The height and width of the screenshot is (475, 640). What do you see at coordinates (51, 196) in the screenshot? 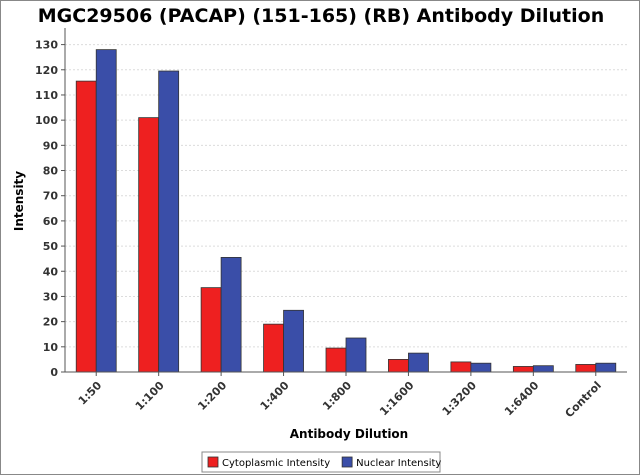
I see `y-tick-label: 70` at bounding box center [51, 196].